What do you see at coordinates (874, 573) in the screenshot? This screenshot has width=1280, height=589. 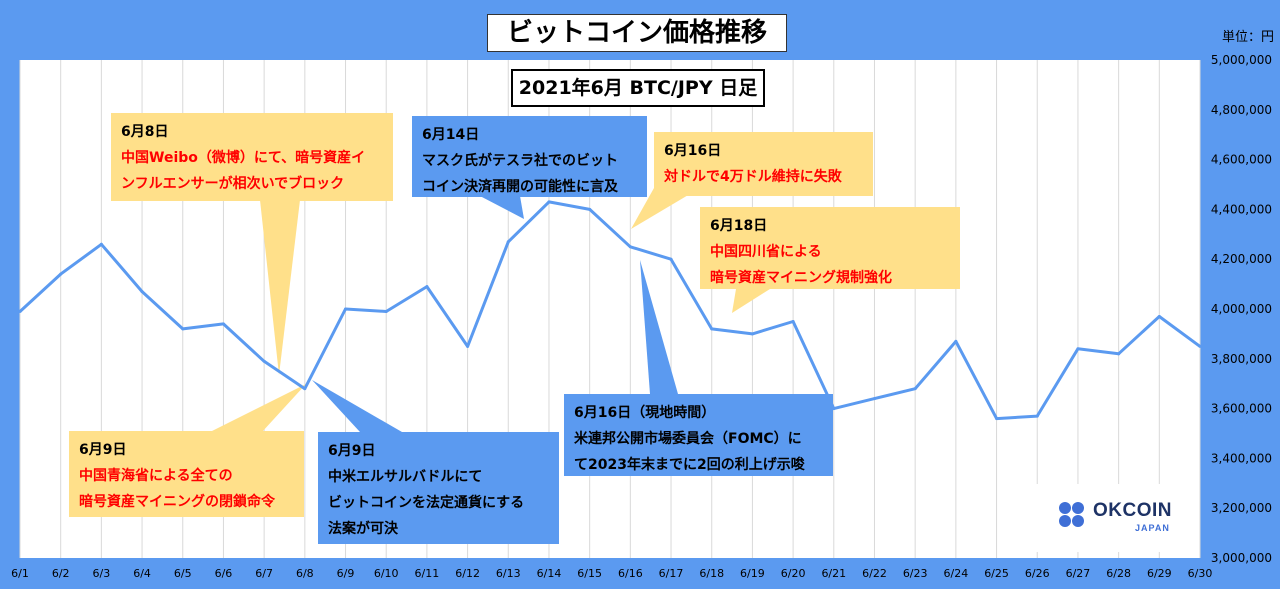 I see `x-tick-label: 6/22` at bounding box center [874, 573].